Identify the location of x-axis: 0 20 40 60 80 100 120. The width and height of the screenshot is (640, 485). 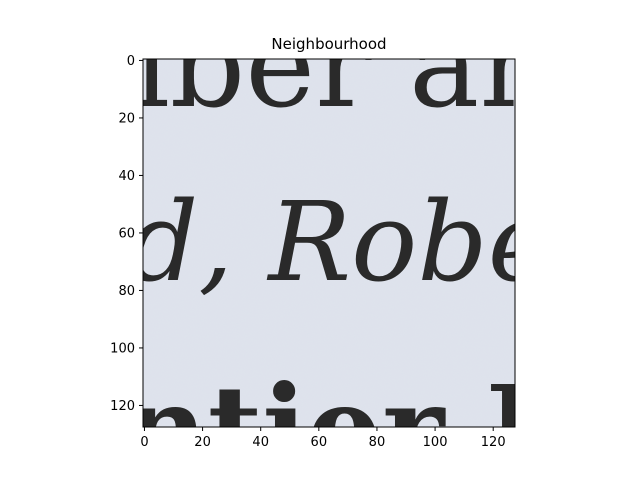
(323, 438).